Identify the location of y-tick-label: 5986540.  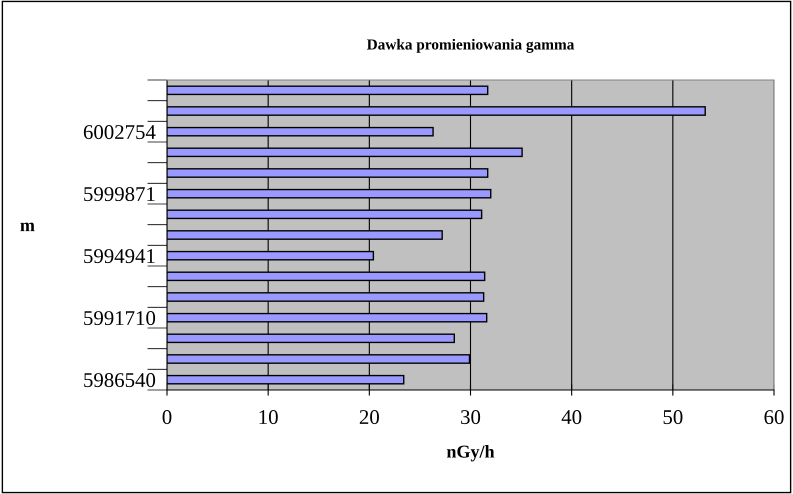
(120, 380).